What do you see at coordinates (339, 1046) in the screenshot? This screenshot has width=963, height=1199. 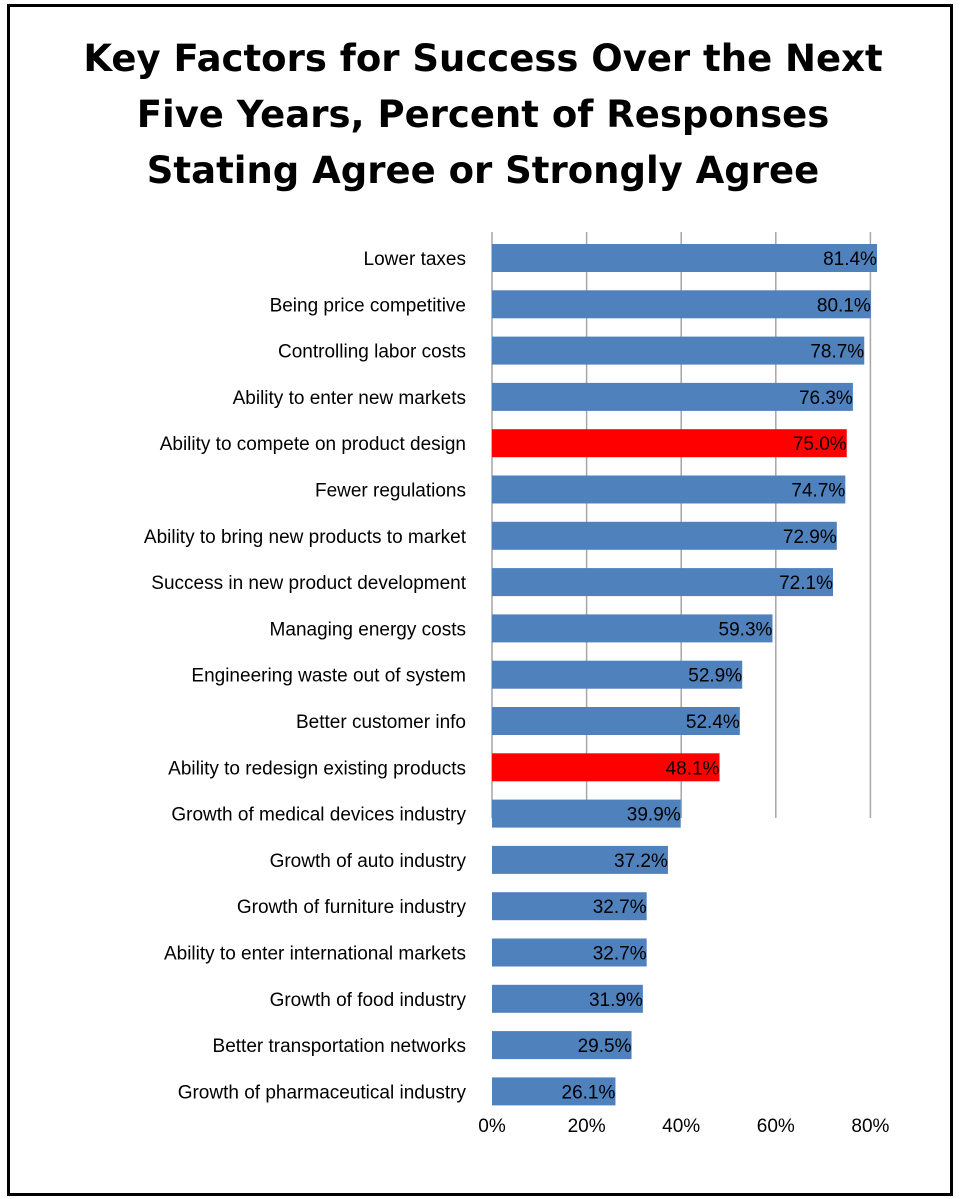 I see `category-label-17: Better transportation networks` at bounding box center [339, 1046].